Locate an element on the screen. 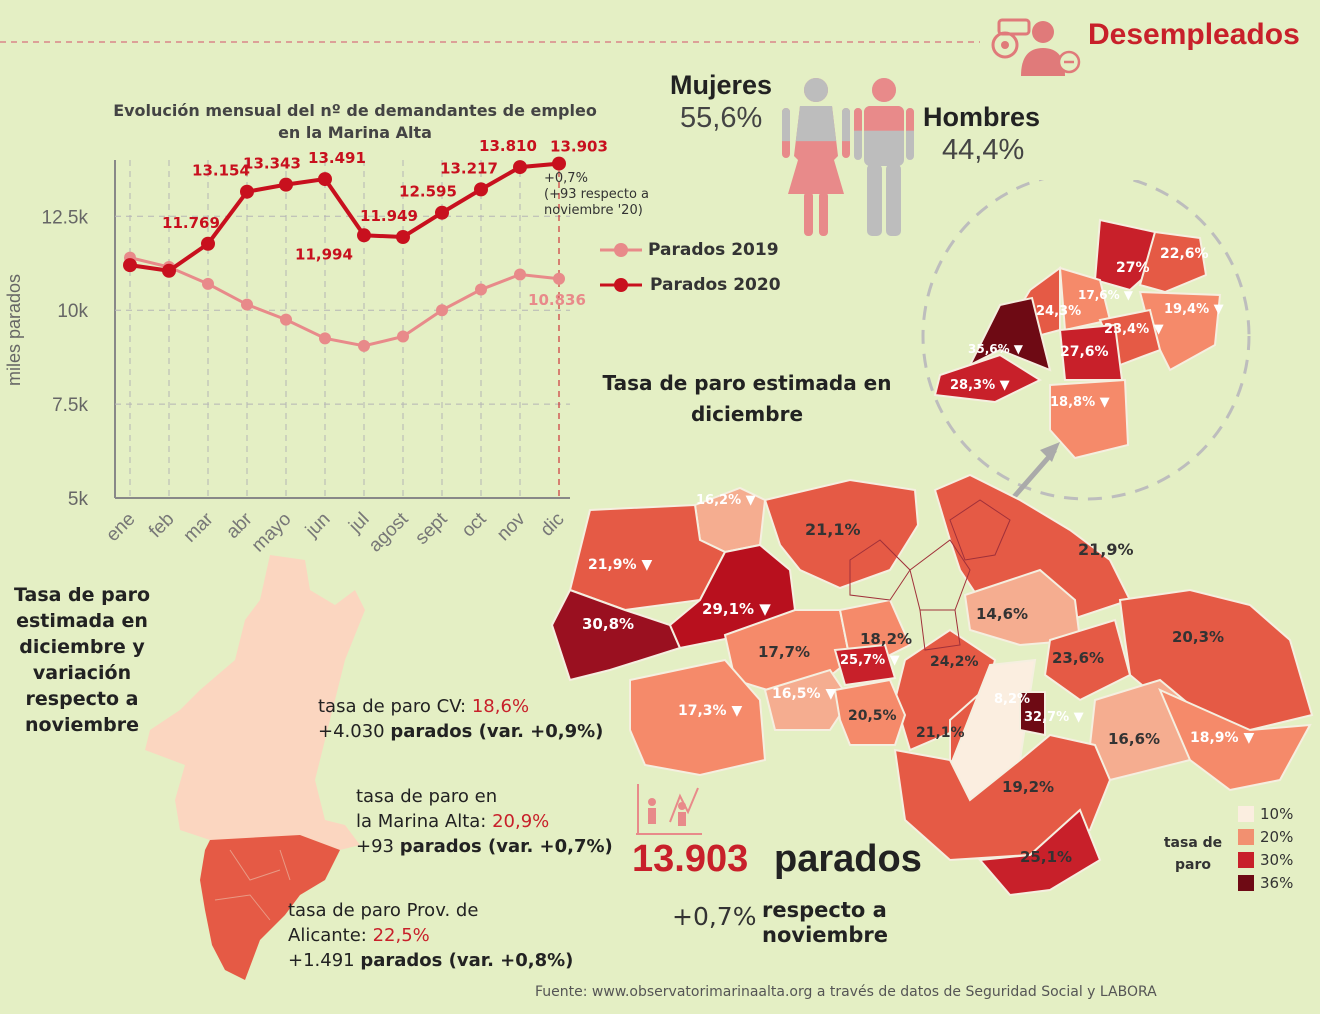  y-tick-label: 7.5k is located at coordinates (70, 405).